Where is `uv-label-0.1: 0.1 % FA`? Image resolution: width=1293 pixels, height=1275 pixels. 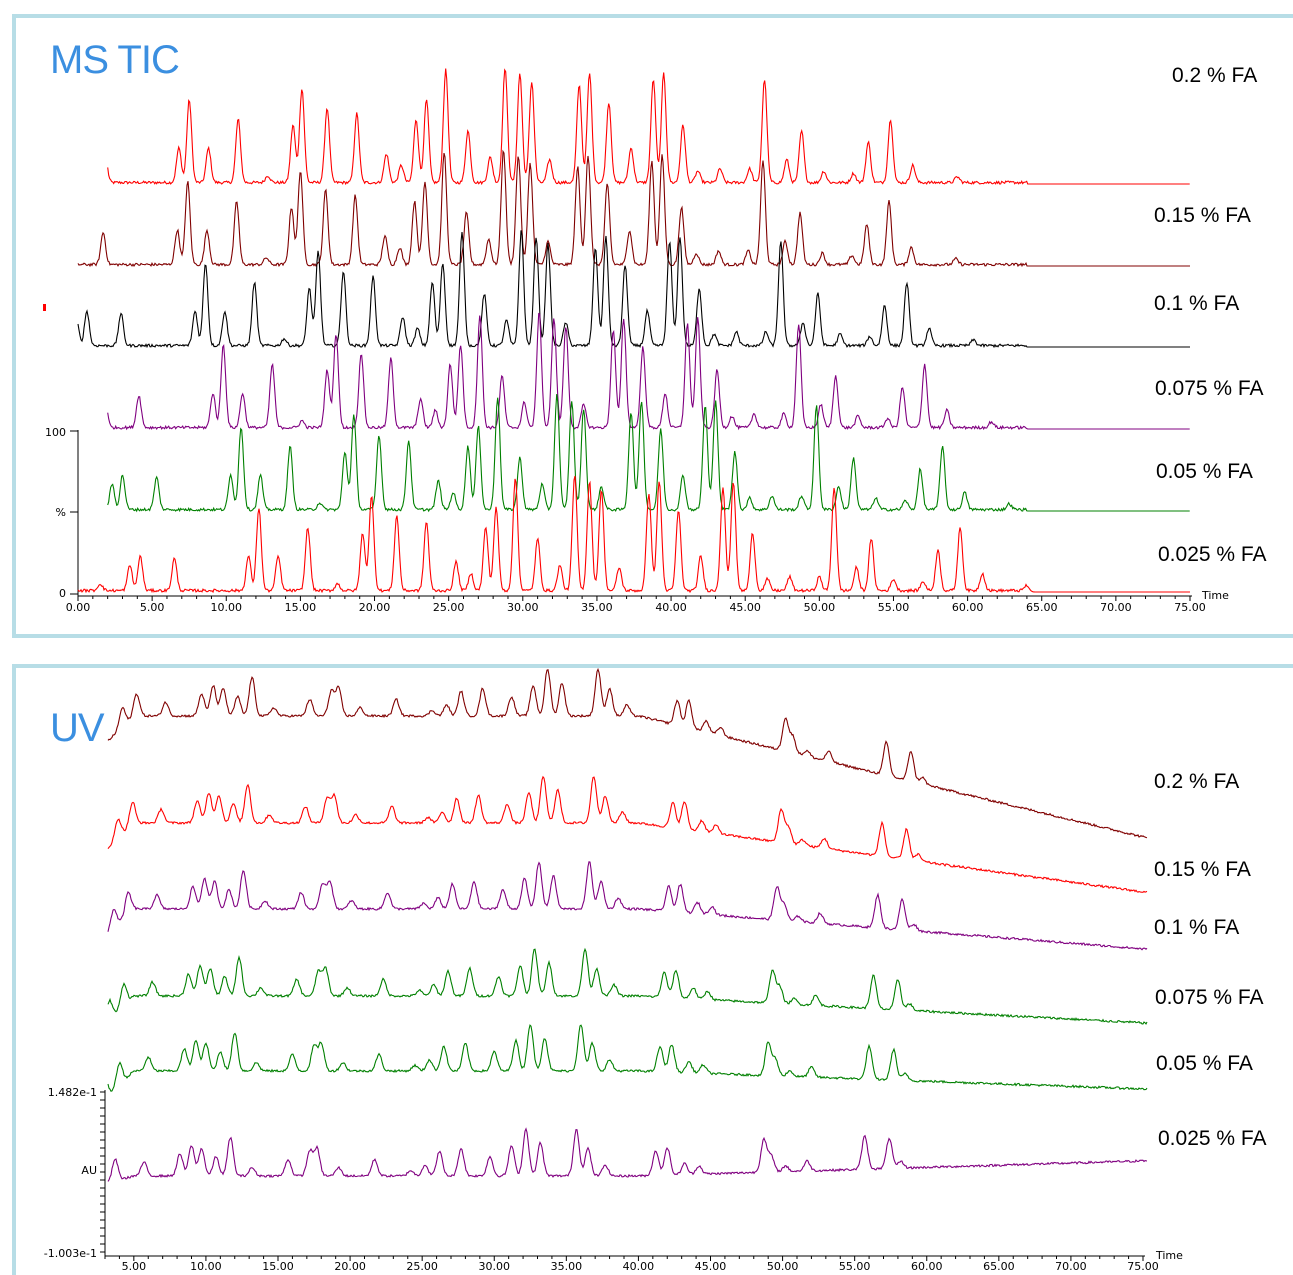
uv-label-0.1: 0.1 % FA is located at coordinates (1197, 927).